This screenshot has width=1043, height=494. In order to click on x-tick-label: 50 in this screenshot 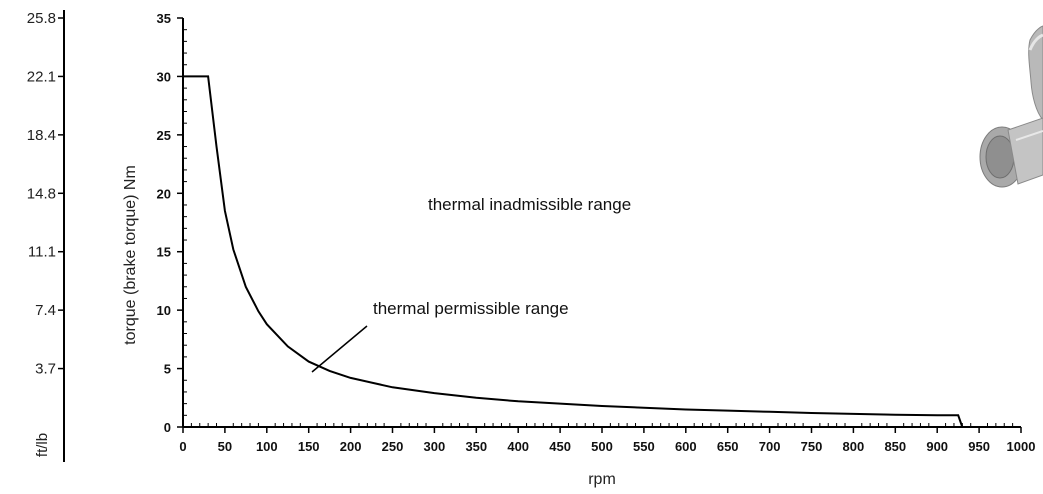, I will do `click(225, 446)`.